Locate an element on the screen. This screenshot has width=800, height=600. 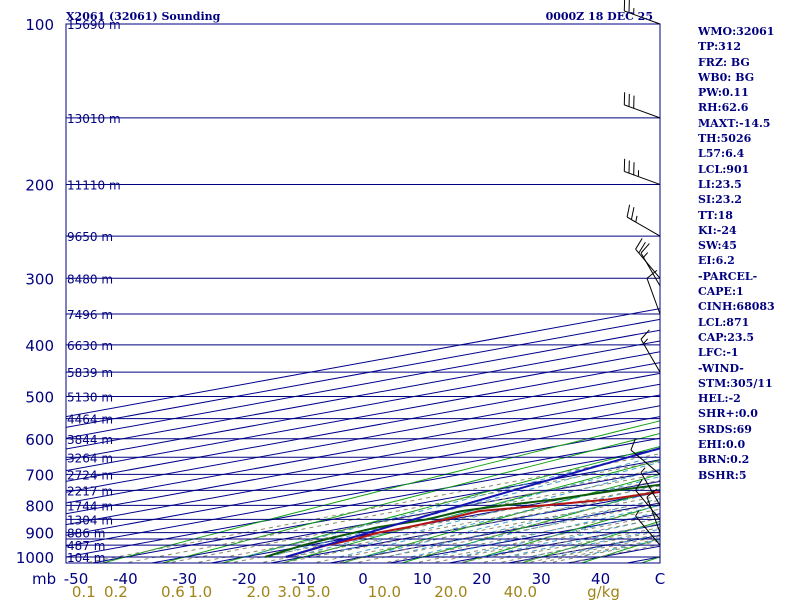
height-label: 3264 m is located at coordinates (90, 458).